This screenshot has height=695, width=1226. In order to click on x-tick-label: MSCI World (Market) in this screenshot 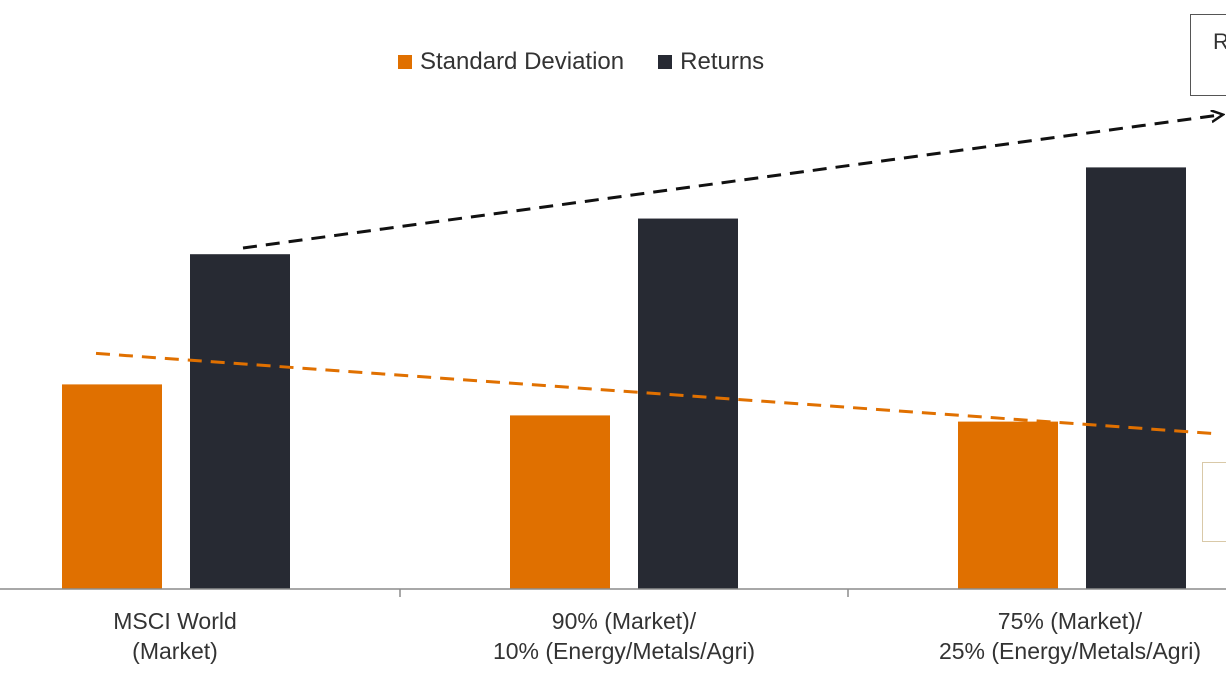, I will do `click(175, 636)`.